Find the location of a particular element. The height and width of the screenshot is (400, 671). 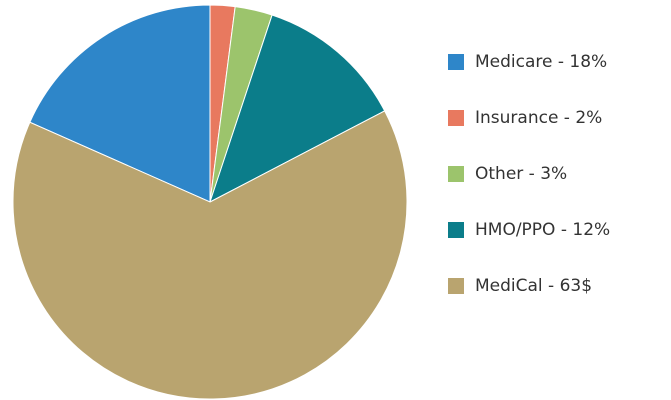

legend-label: MediCal - 63$ is located at coordinates (533, 286).